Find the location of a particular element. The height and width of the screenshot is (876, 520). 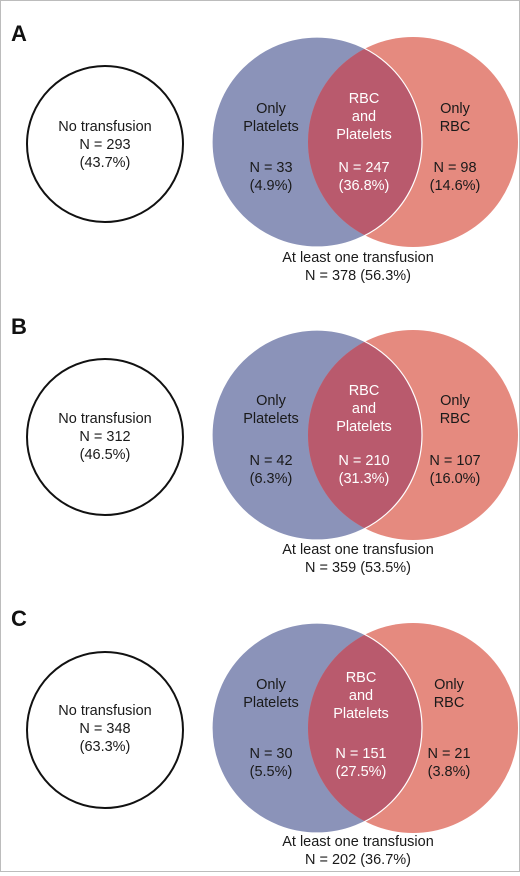

only-platelets-count: N = 33 is located at coordinates (270, 168).